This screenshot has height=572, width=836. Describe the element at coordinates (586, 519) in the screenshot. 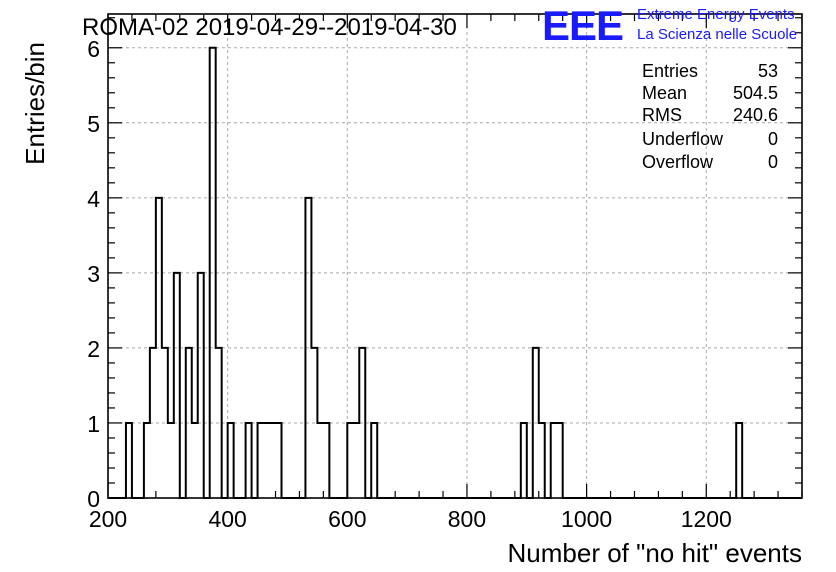

I see `x-tick-label: 1000` at that location.